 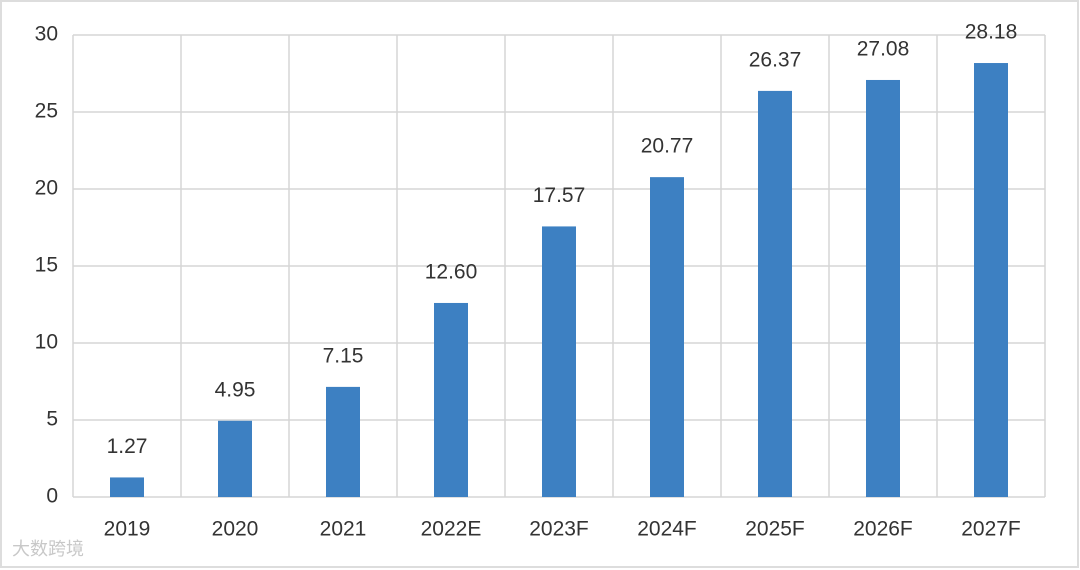 I want to click on x-tick-label: 2026F, so click(x=883, y=529).